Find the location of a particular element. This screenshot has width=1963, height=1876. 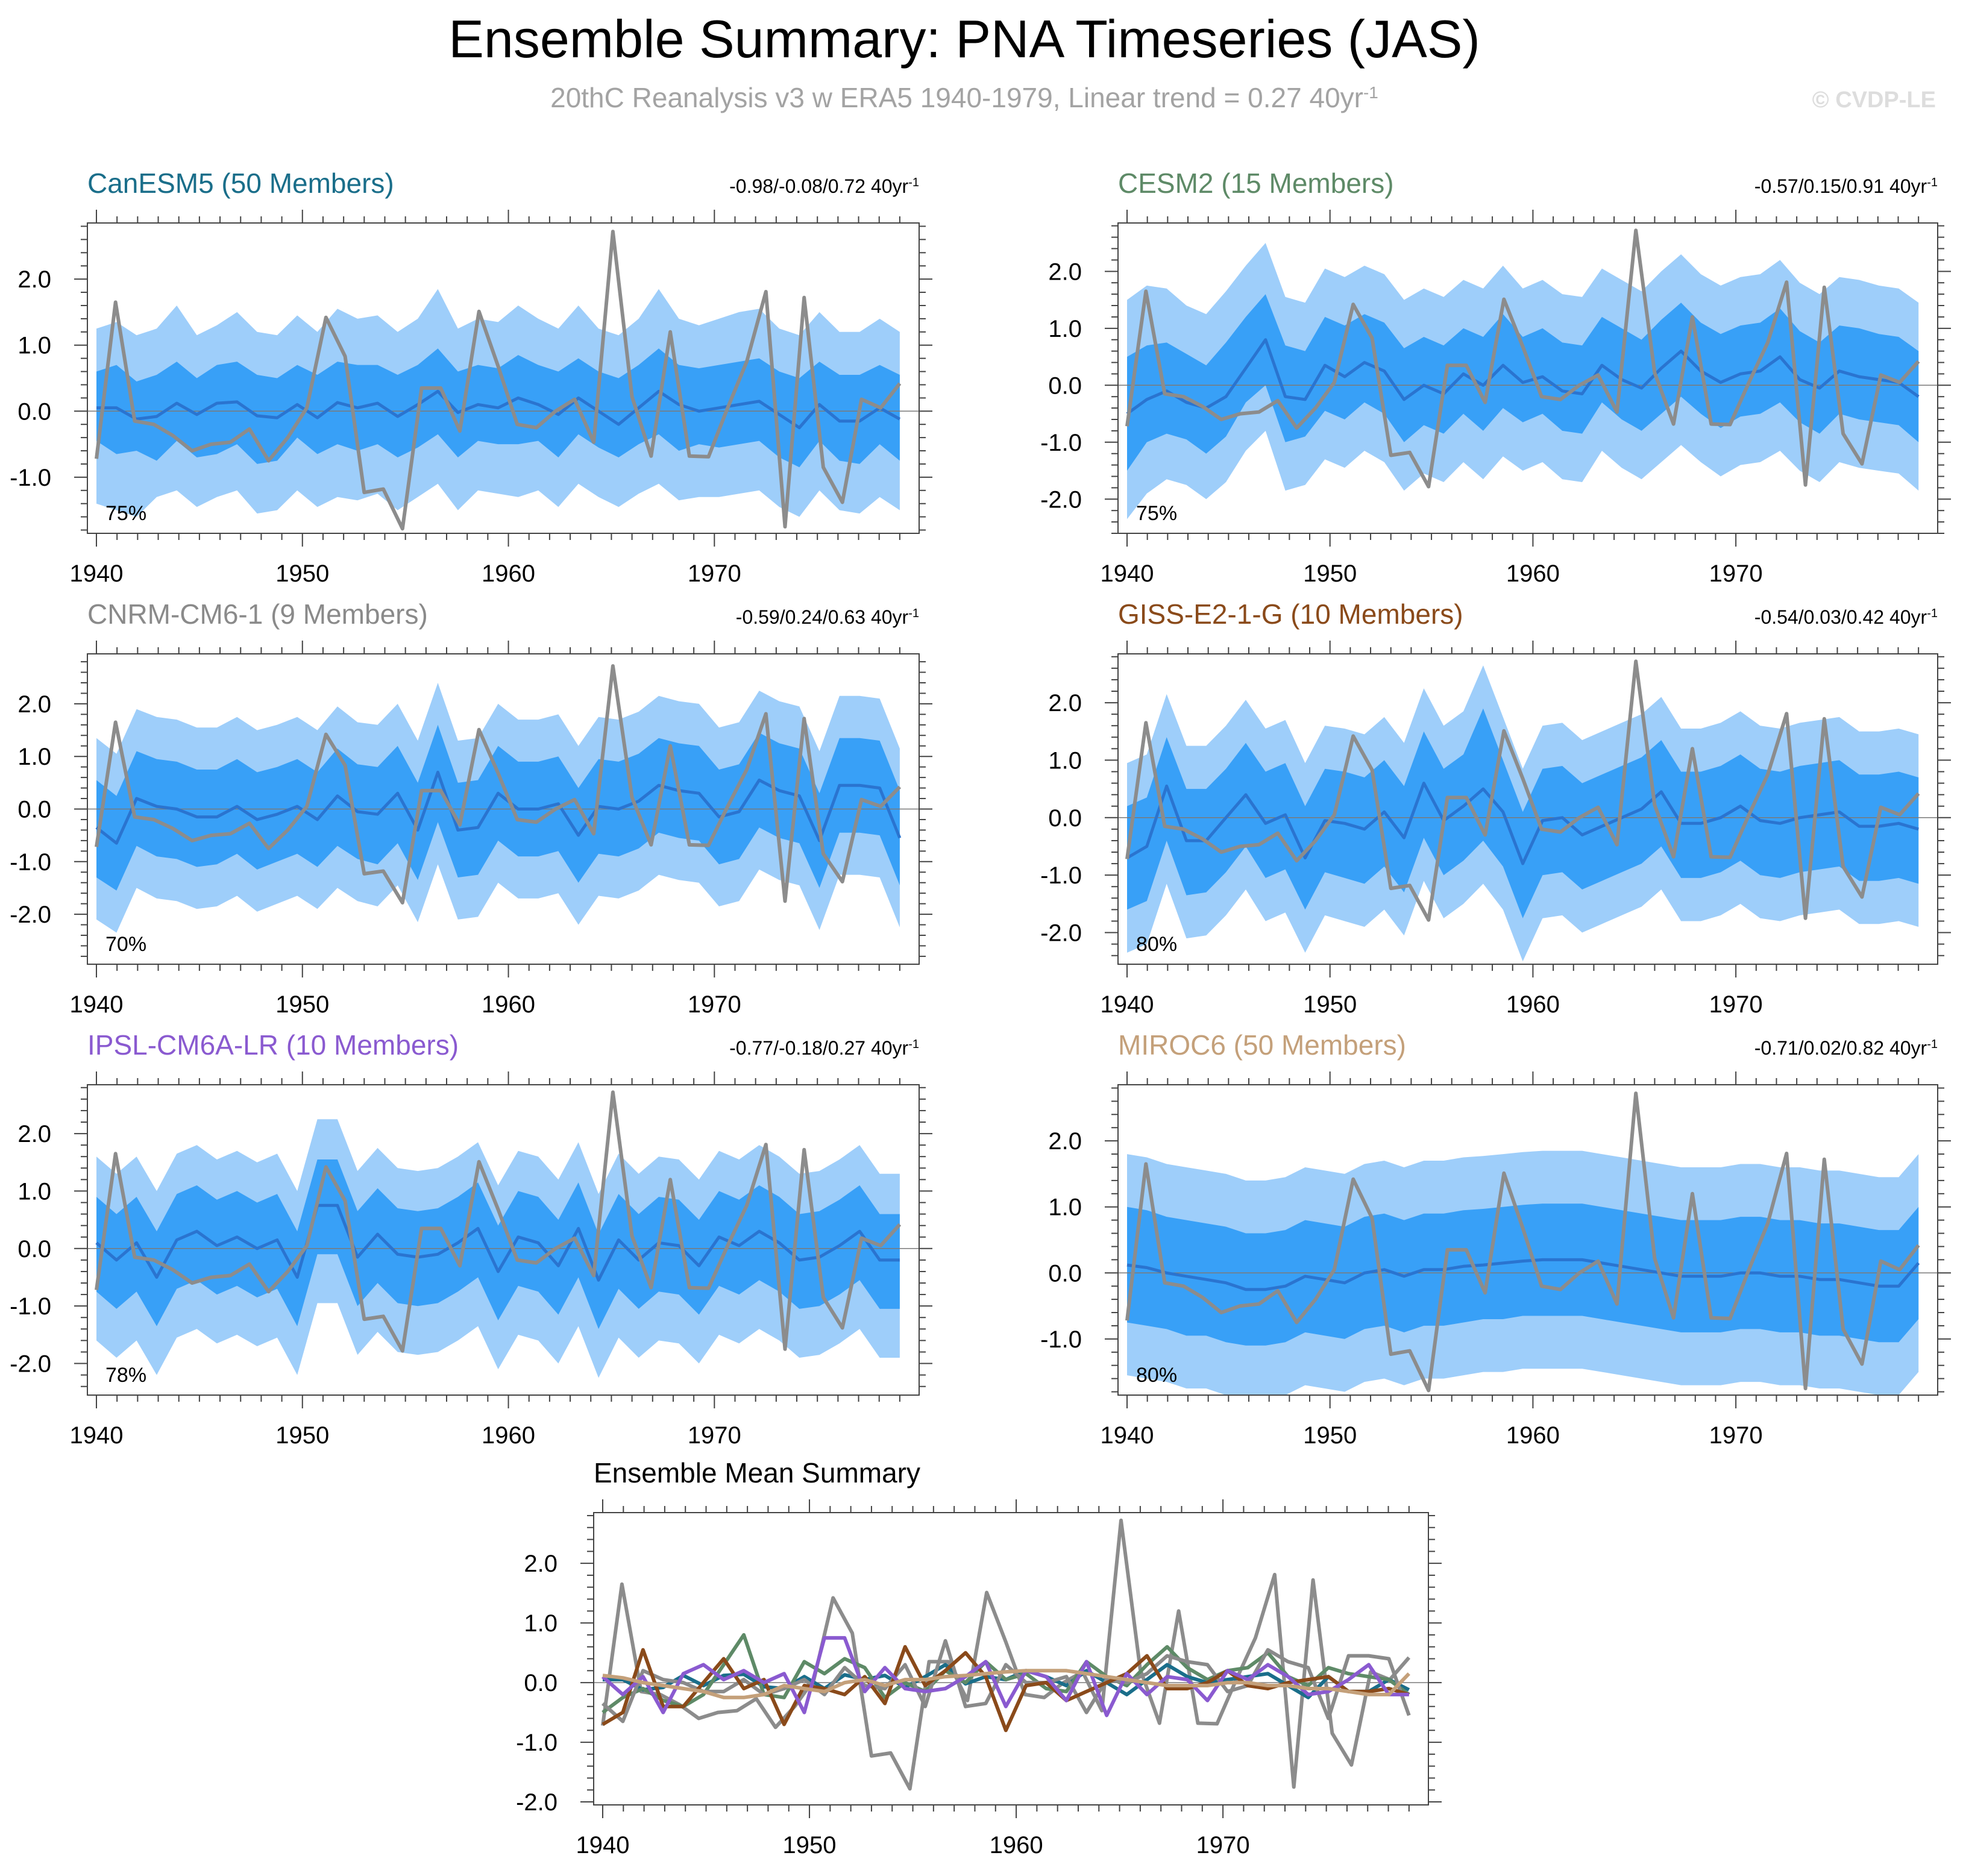

figure-title: Ensemble Summary: PNA Timeseries (JAS) is located at coordinates (964, 39).